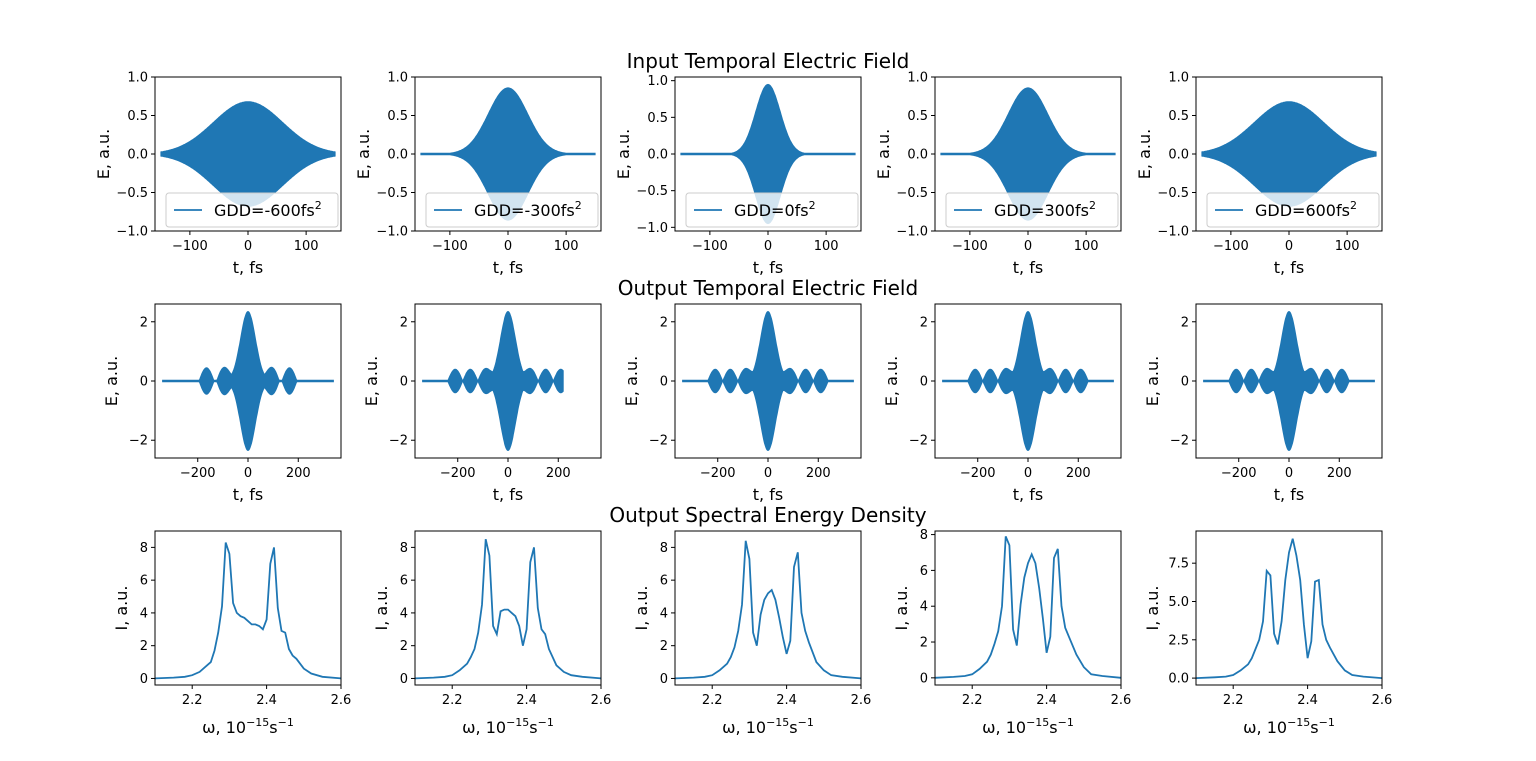 The height and width of the screenshot is (761, 1536). I want to click on legend-label: GDD=300fs2, so click(1045, 209).